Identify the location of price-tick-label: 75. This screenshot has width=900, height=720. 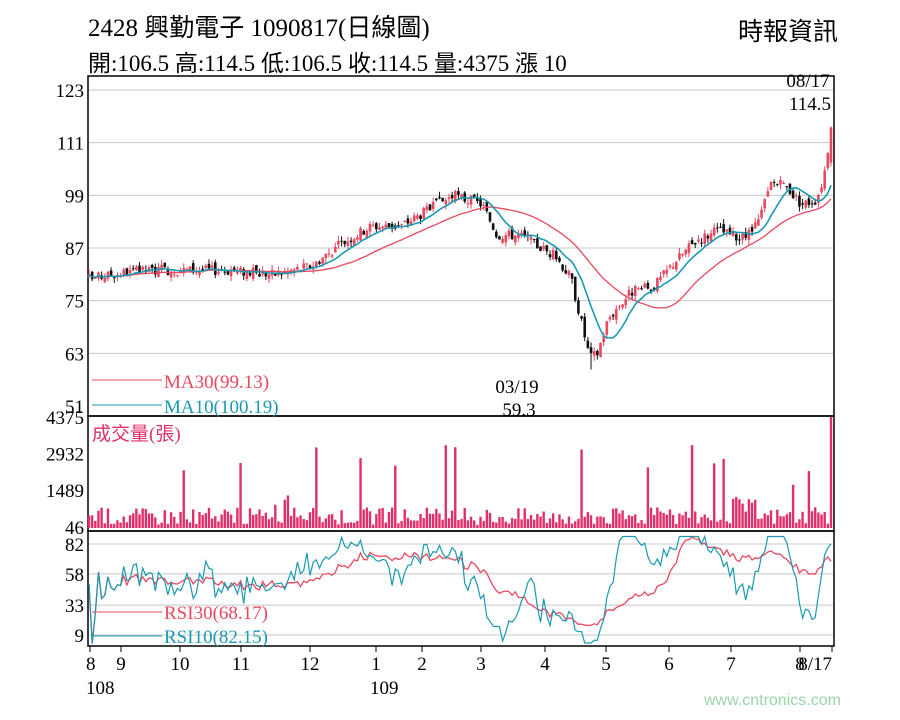
(74, 302).